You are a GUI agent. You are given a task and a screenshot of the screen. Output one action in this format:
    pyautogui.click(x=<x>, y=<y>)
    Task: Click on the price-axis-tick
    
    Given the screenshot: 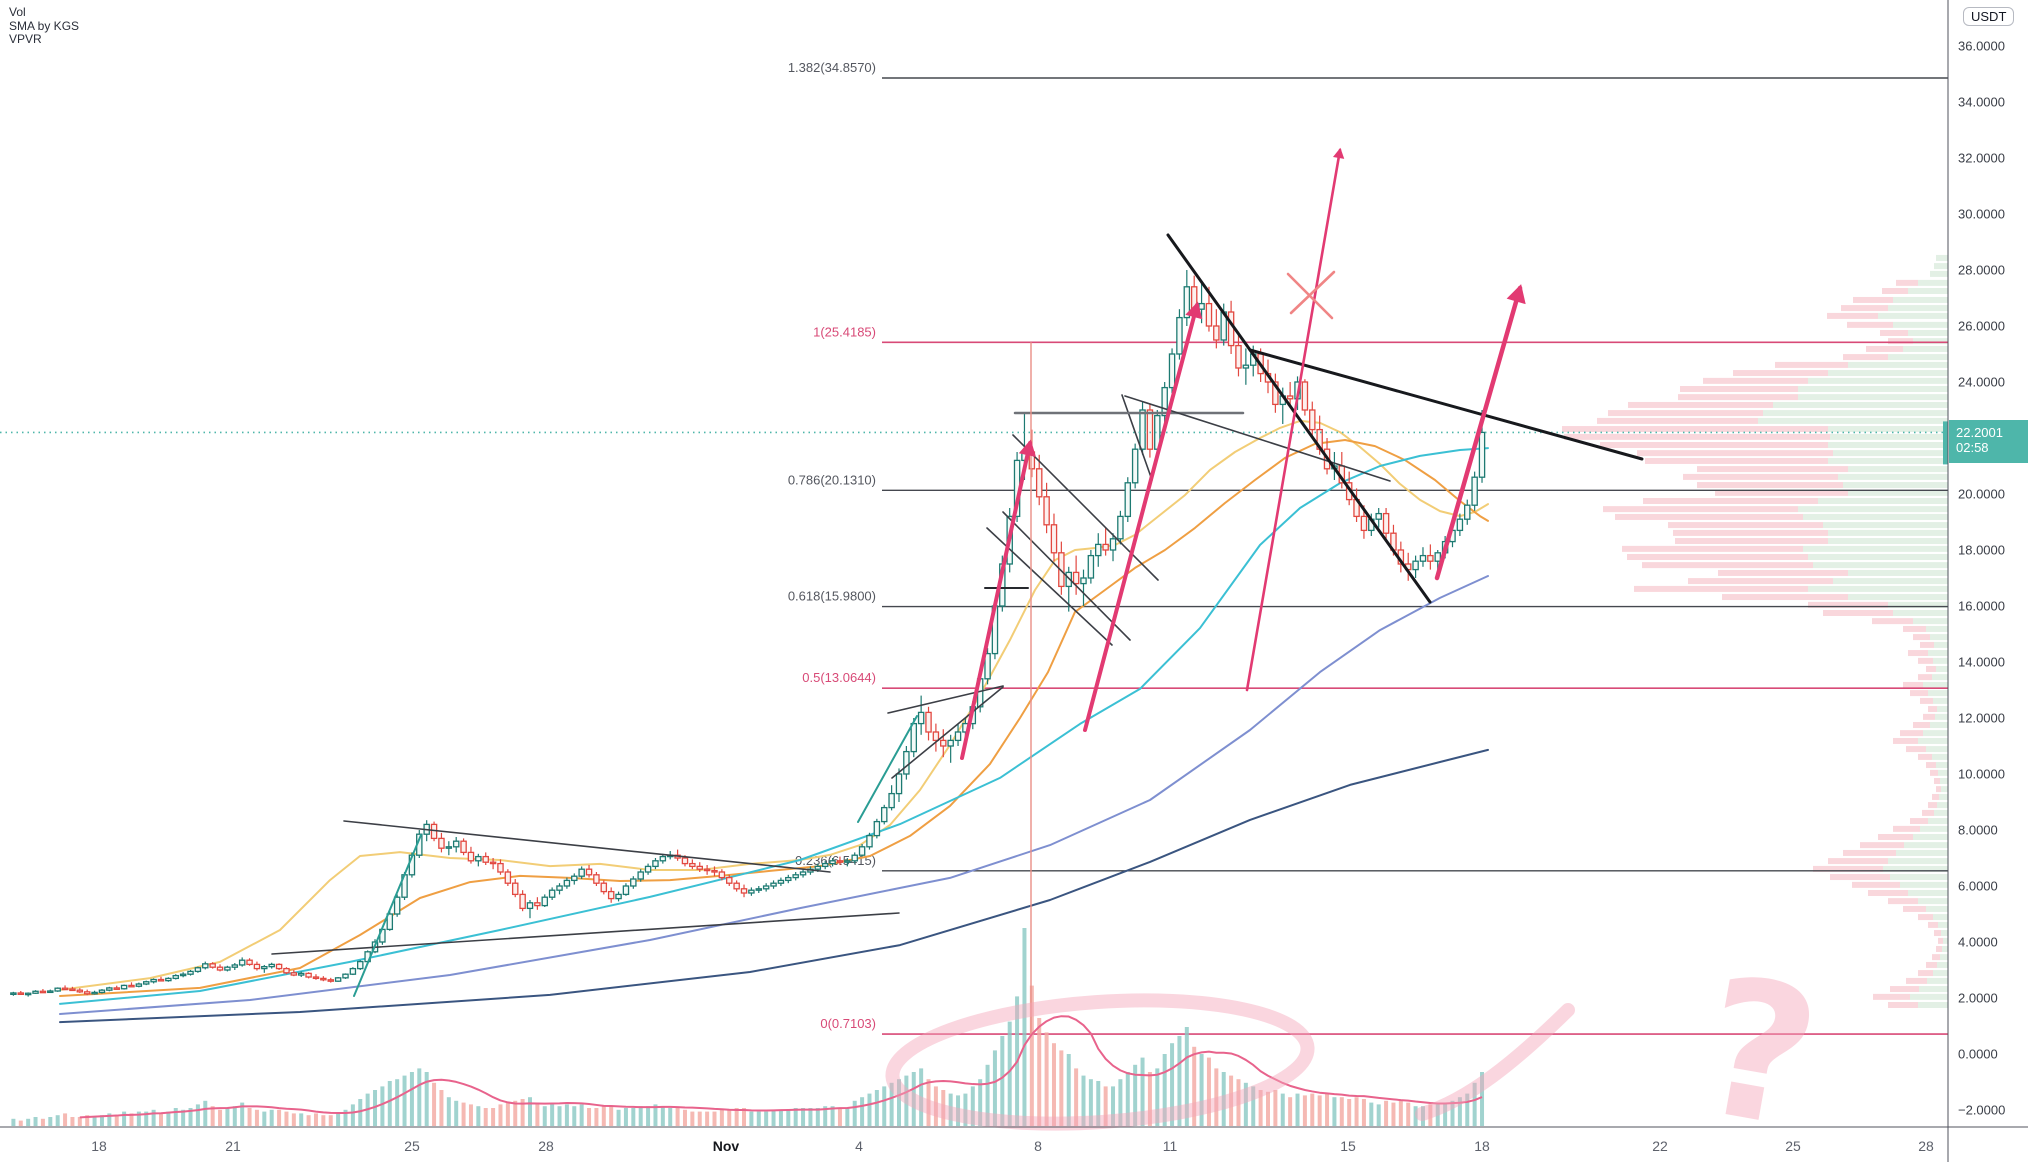 What is the action you would take?
    pyautogui.click(x=1945, y=443)
    